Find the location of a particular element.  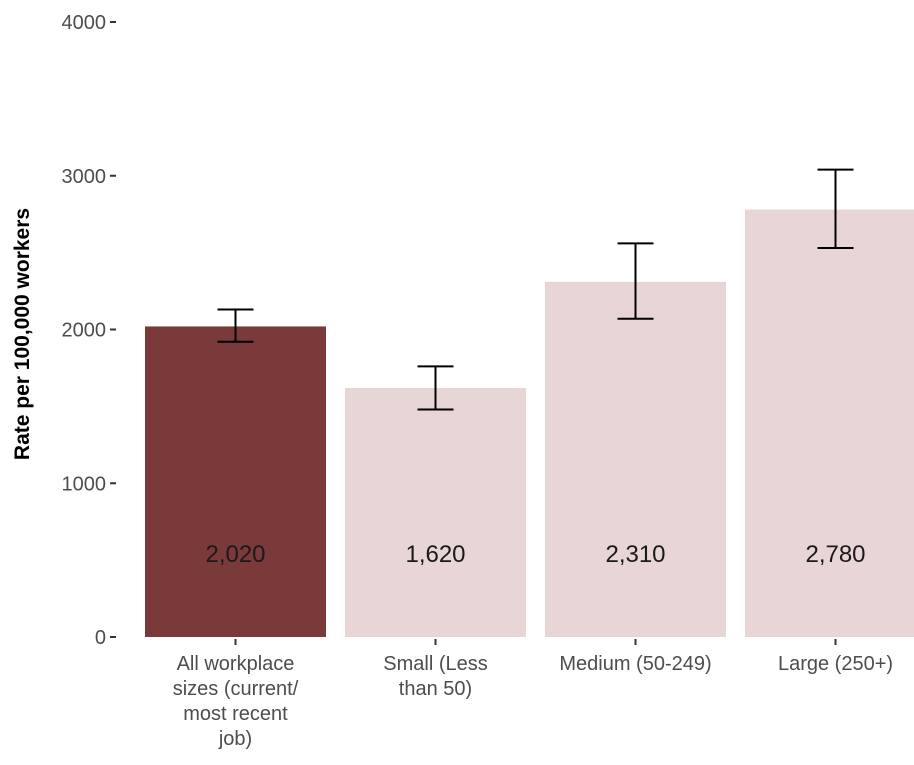

x-tick-label-line: than 50) is located at coordinates (435, 689).